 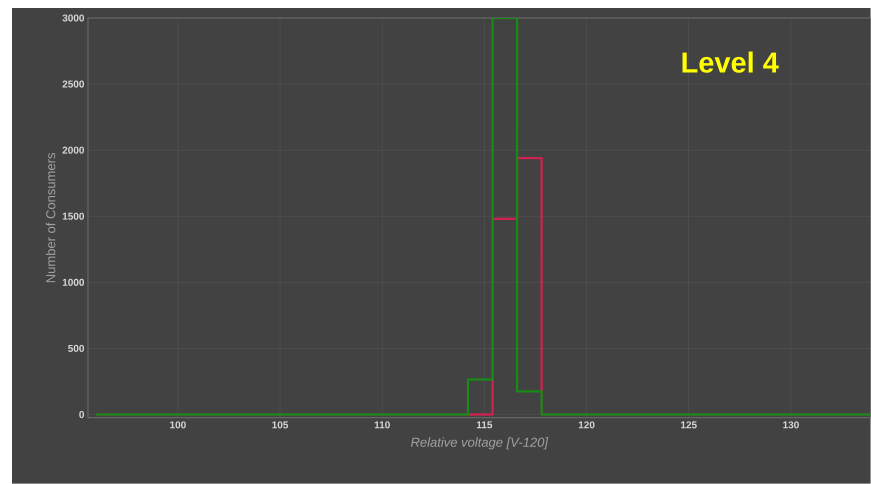 What do you see at coordinates (484, 424) in the screenshot?
I see `x-tick-label: 115` at bounding box center [484, 424].